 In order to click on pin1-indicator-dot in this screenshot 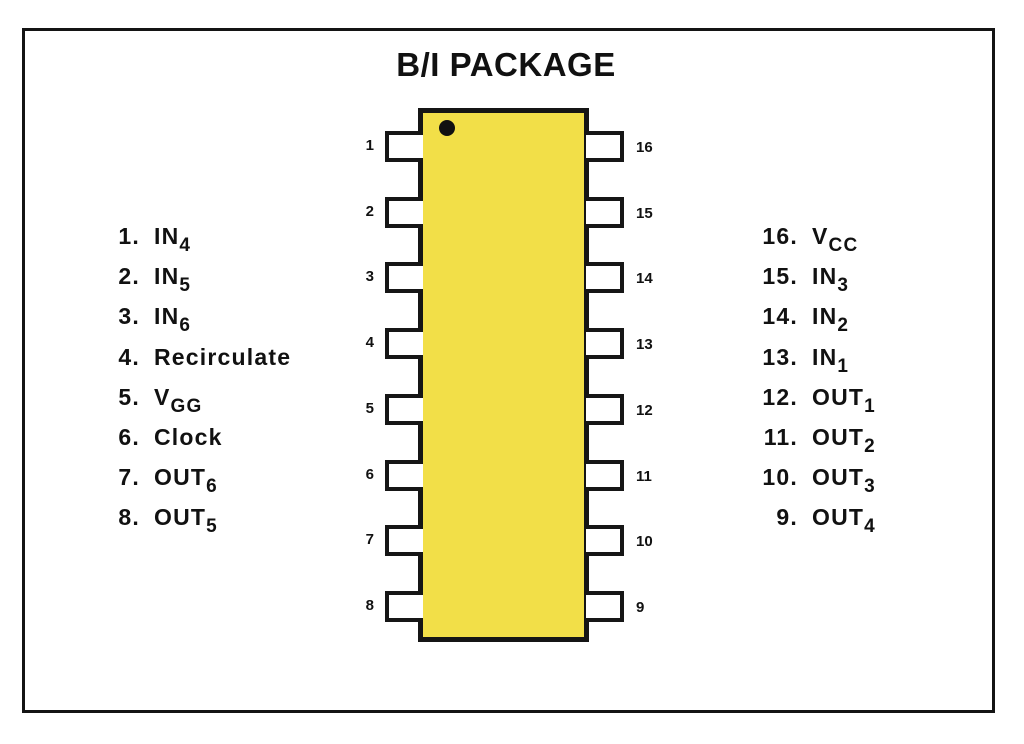, I will do `click(447, 128)`.